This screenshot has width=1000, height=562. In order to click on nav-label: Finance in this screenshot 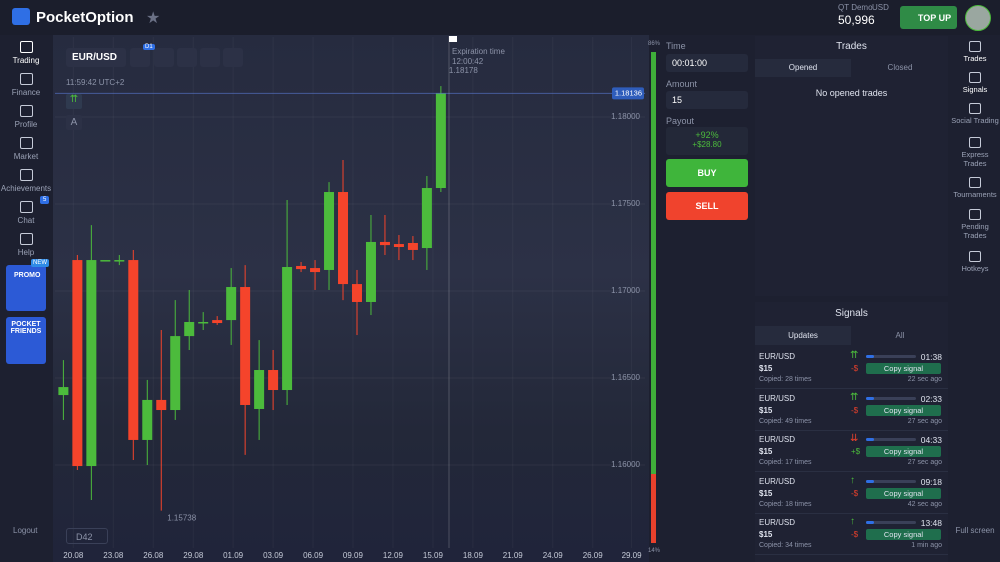, I will do `click(26, 92)`.